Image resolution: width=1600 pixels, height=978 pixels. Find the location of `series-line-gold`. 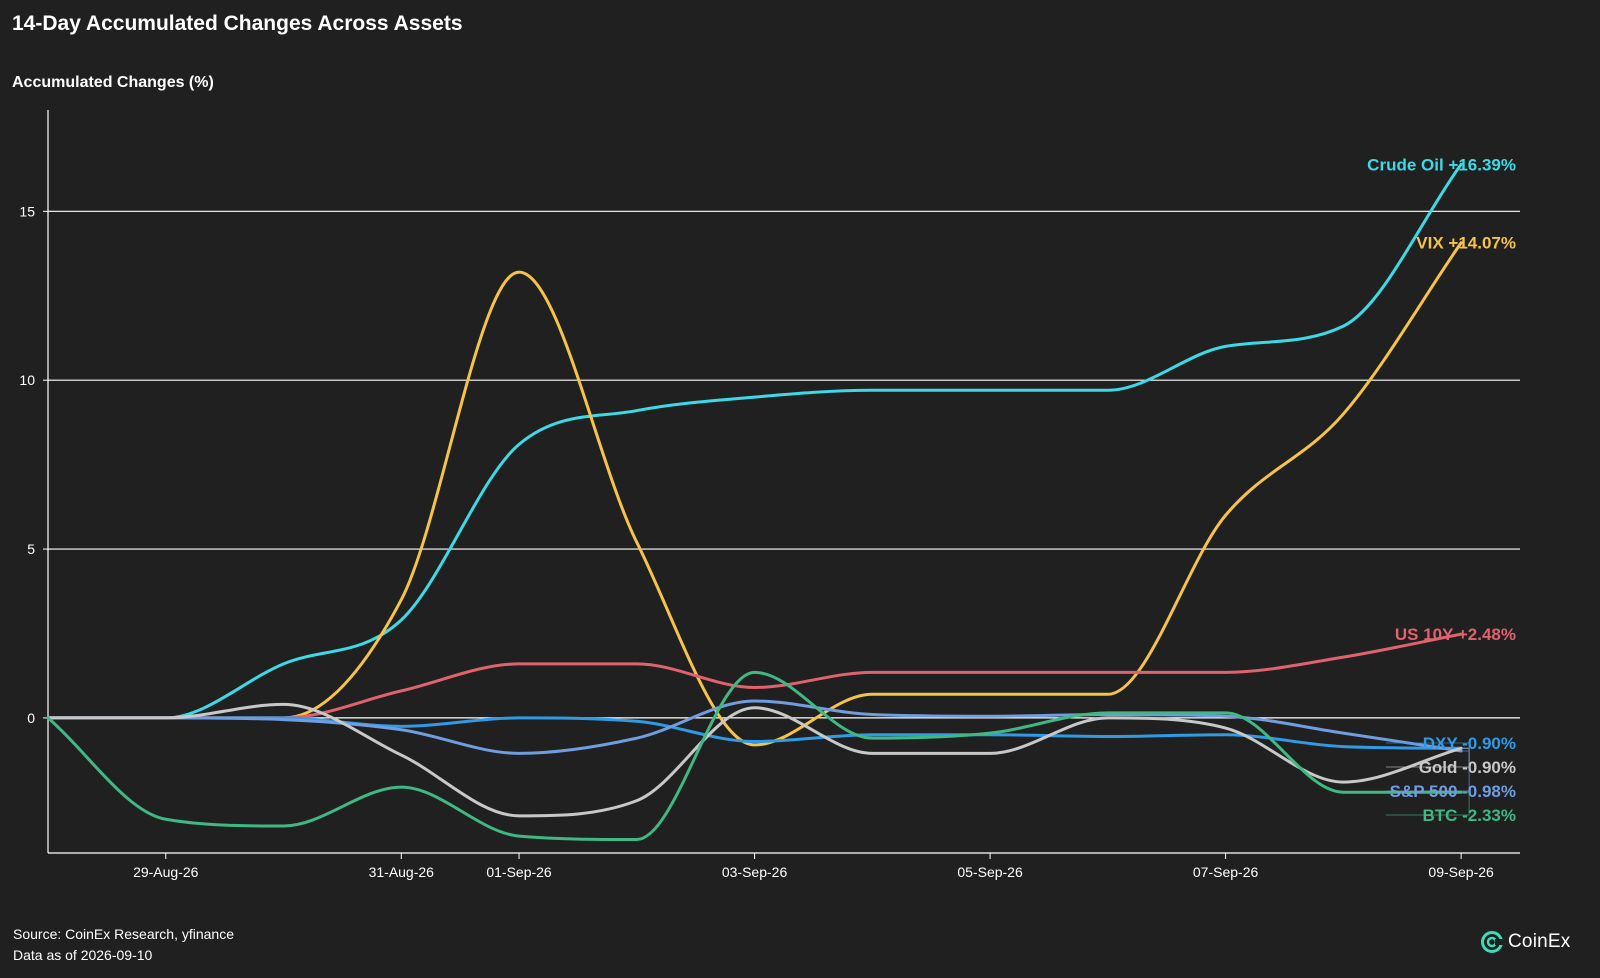

series-line-gold is located at coordinates (754, 760).